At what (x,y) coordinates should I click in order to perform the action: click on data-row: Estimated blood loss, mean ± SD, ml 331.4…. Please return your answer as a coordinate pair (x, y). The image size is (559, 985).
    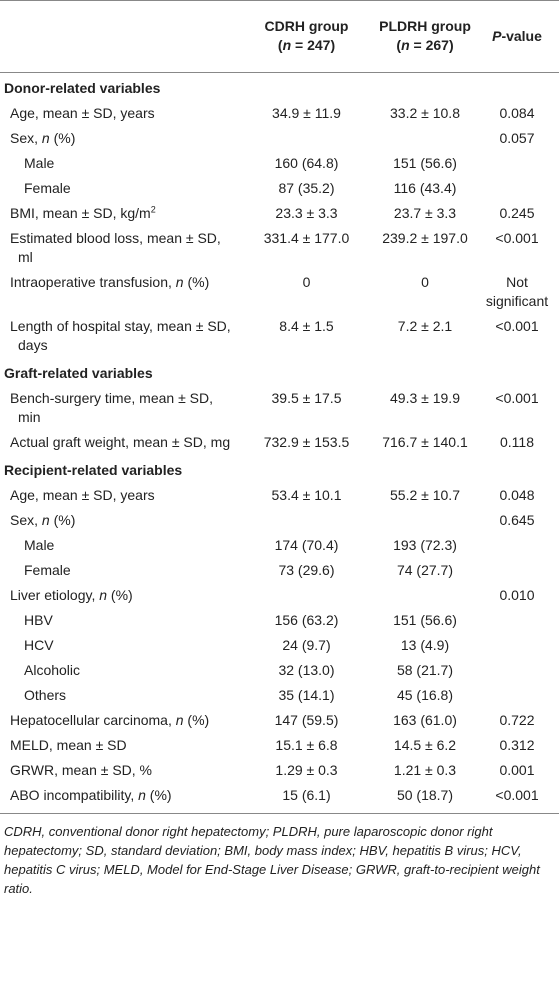
    Looking at the image, I should click on (279, 248).